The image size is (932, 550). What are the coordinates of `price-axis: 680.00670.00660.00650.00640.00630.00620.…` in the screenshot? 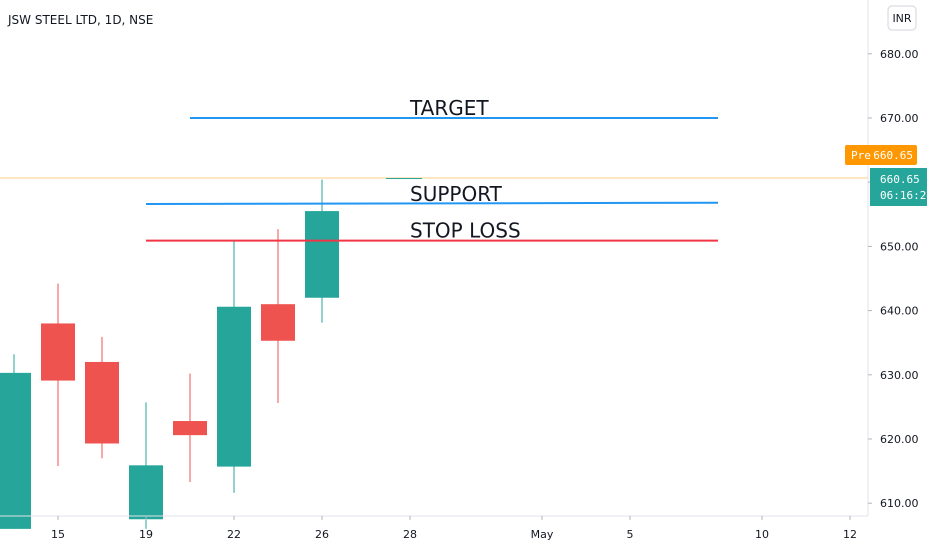 It's located at (893, 258).